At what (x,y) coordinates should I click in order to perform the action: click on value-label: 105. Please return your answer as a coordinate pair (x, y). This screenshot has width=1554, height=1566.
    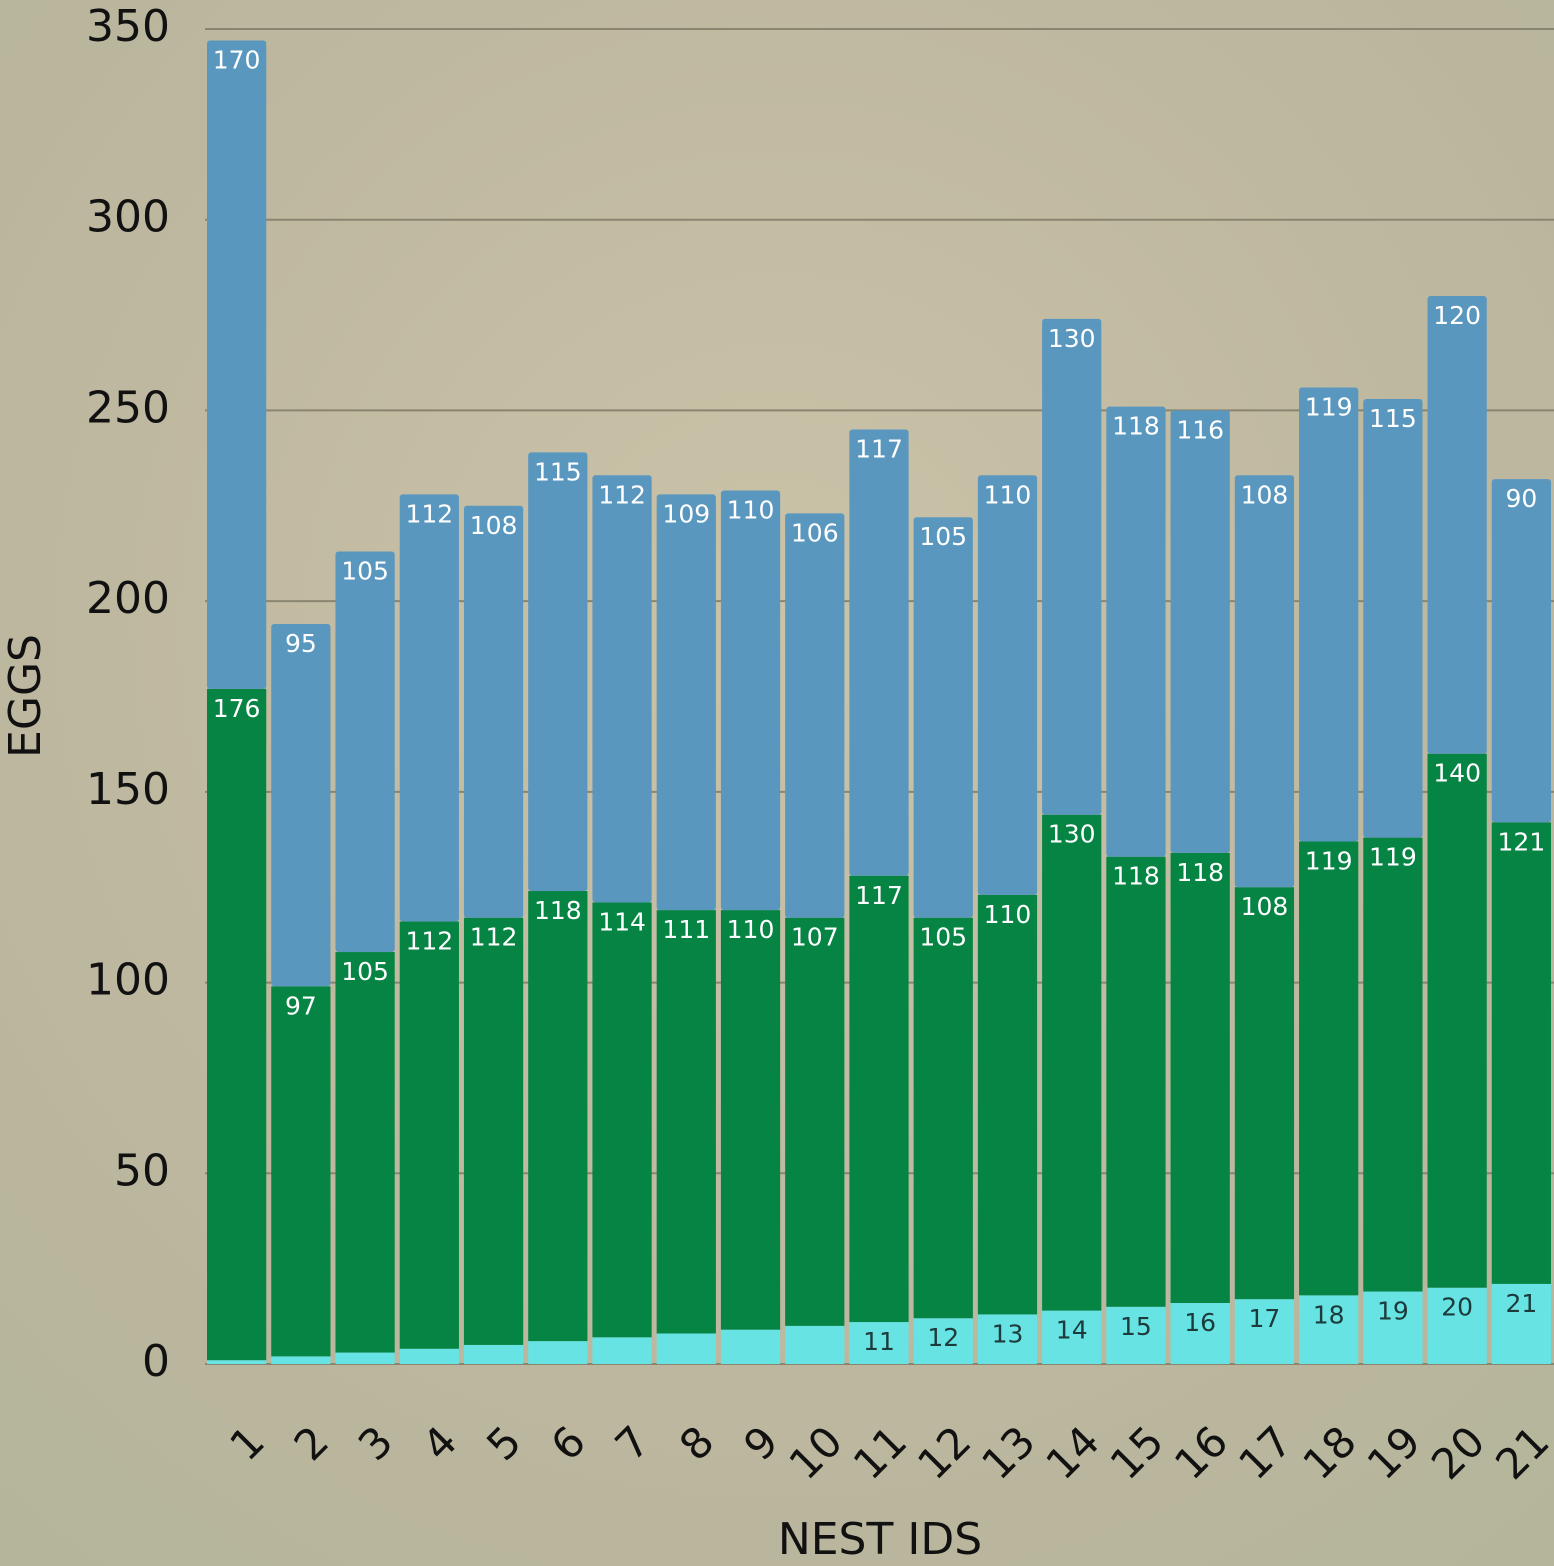
    Looking at the image, I should click on (943, 536).